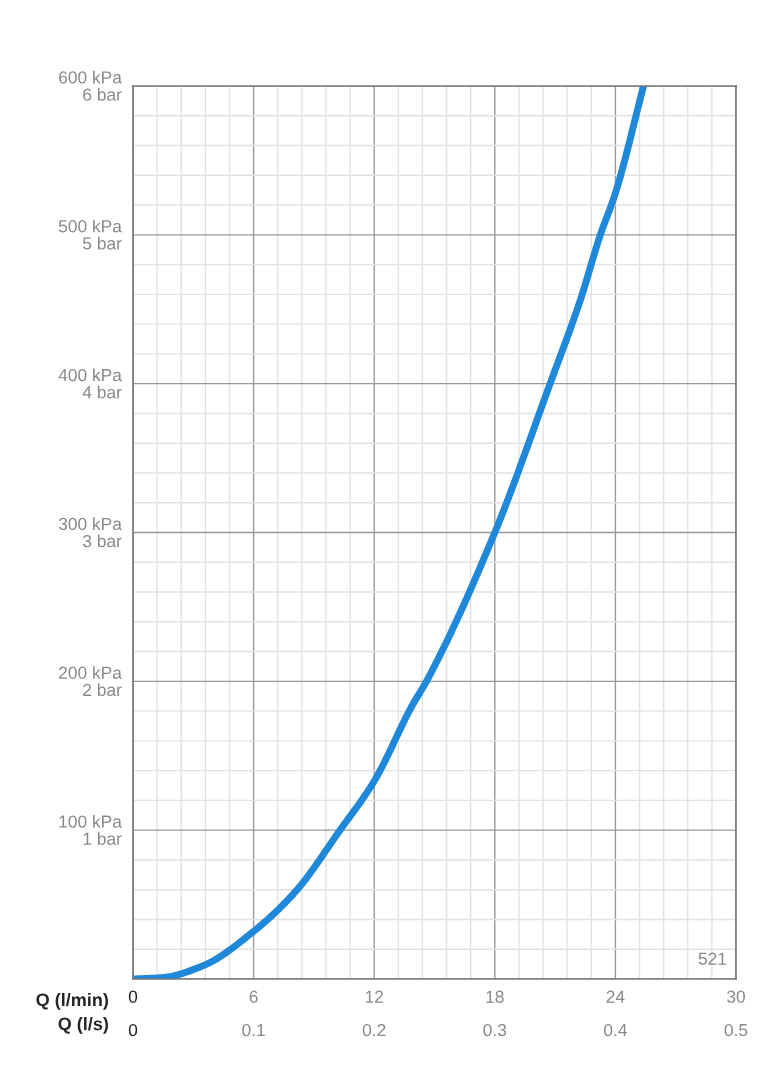  Describe the element at coordinates (615, 1030) in the screenshot. I see `x2-tick-label: 0.4` at that location.